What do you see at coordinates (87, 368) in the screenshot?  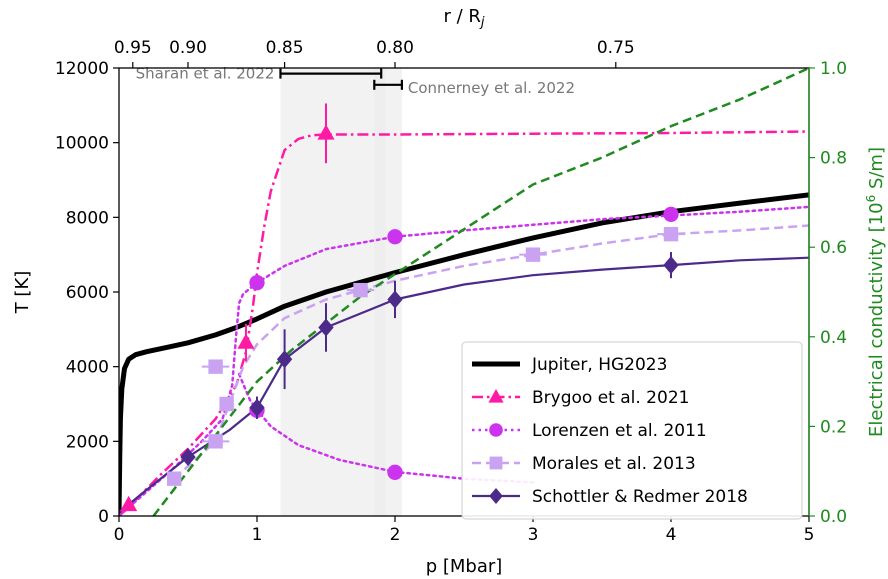 I see `y-tick-label: 4000` at bounding box center [87, 368].